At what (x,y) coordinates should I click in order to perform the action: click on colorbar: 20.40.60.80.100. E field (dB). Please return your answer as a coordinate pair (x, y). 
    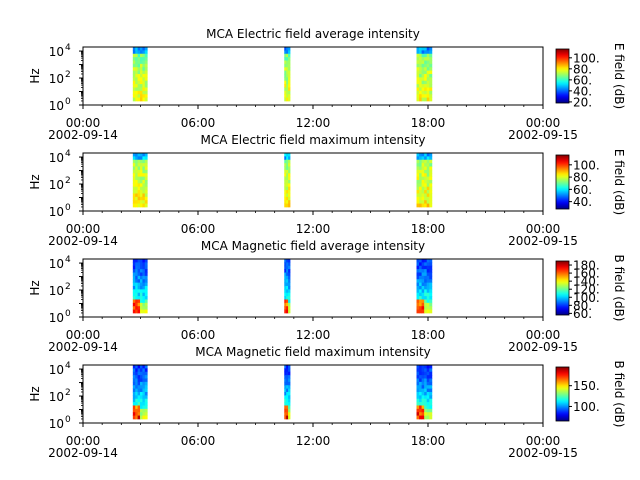
    Looking at the image, I should click on (590, 76).